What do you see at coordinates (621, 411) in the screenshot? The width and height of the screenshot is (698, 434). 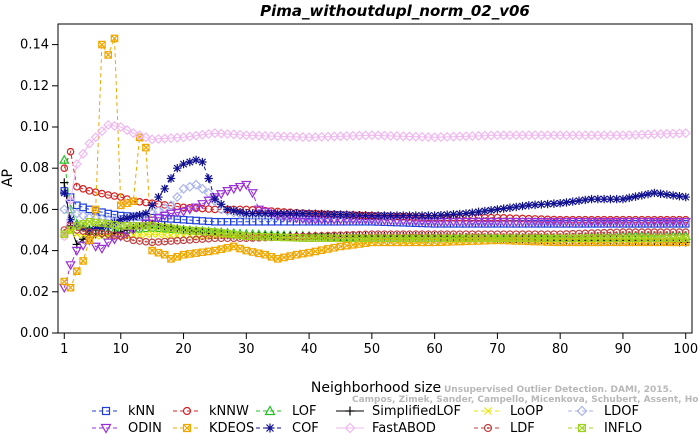 I see `legend-label: LDOF` at bounding box center [621, 411].